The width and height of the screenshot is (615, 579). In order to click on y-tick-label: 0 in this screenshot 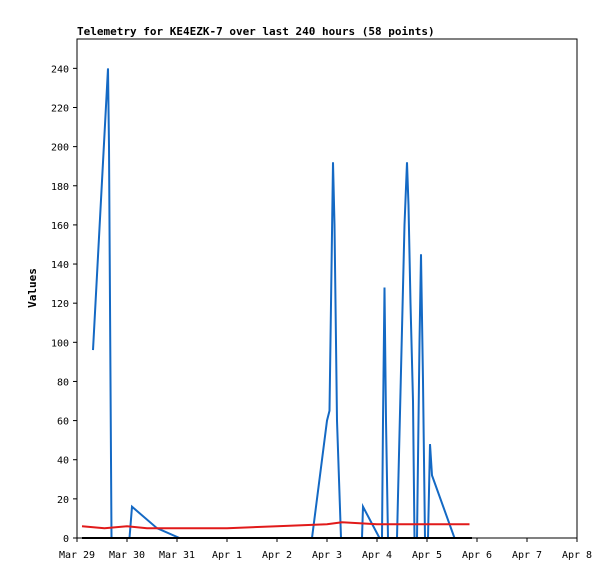, I will do `click(66, 539)`.